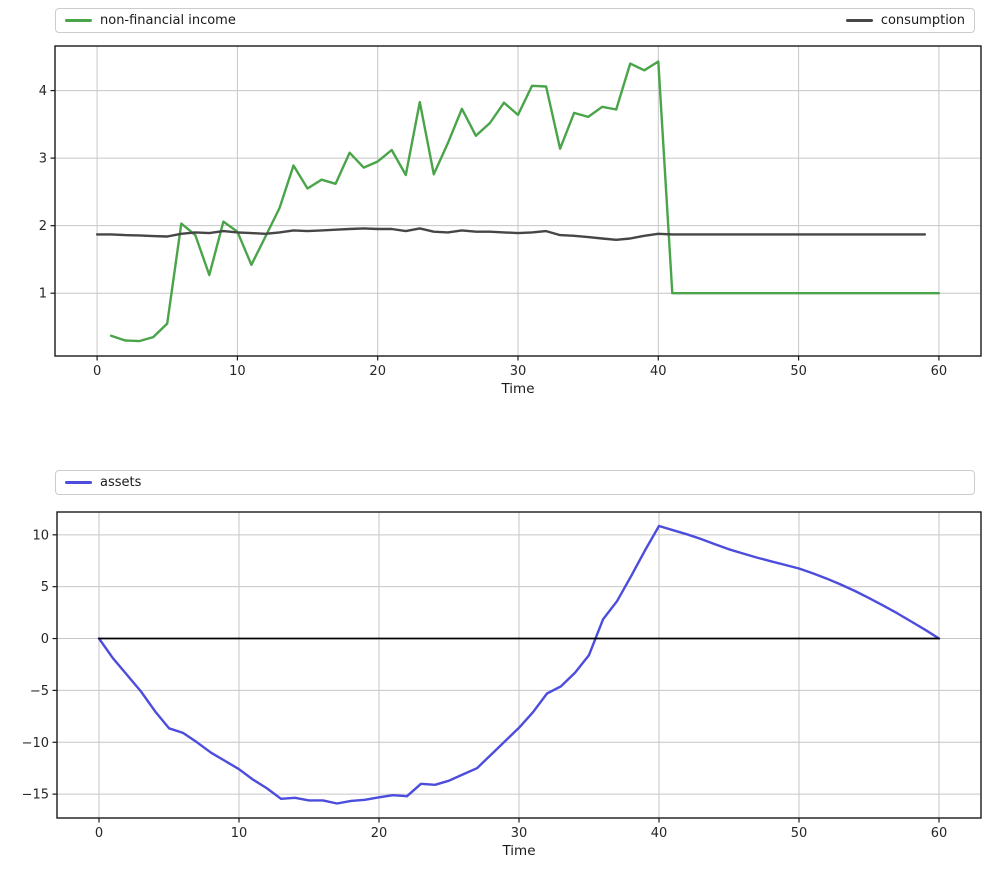 This screenshot has width=989, height=871. I want to click on legend-income-consumption: non-financial income consumption, so click(515, 20).